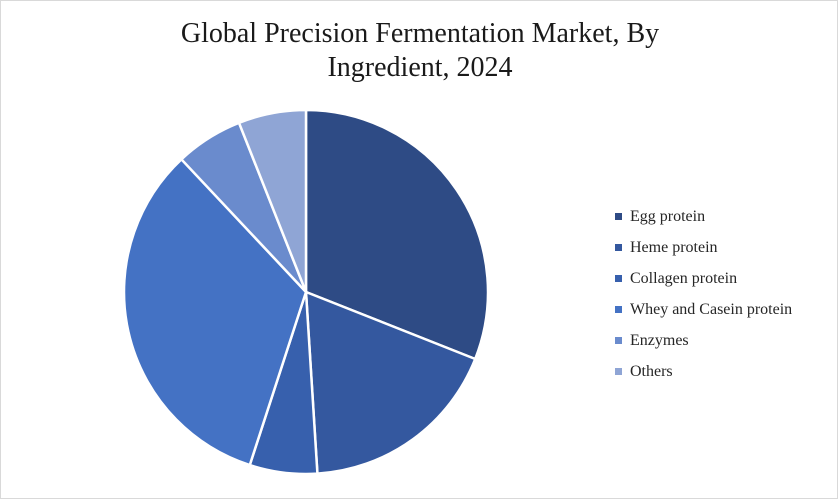  I want to click on legend-label: Egg protein, so click(668, 216).